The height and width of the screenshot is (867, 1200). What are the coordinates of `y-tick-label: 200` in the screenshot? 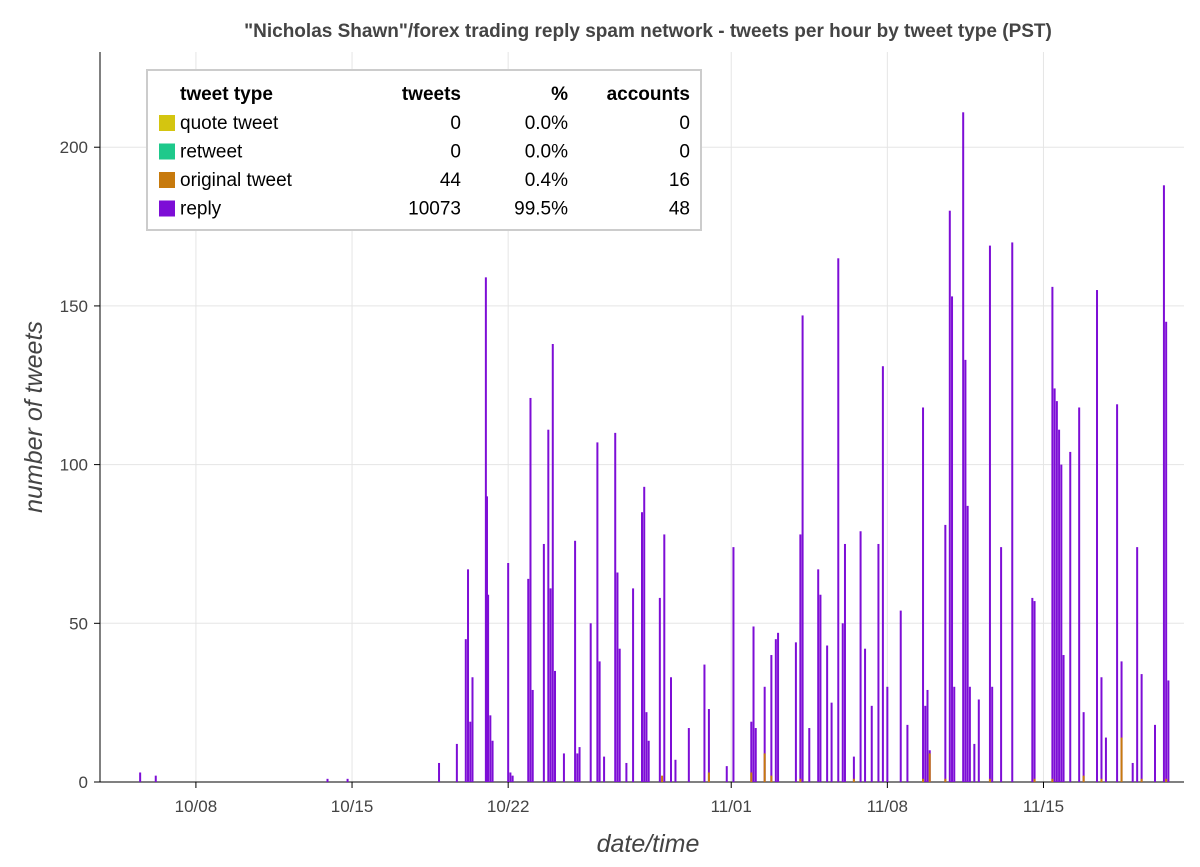 It's located at (74, 147).